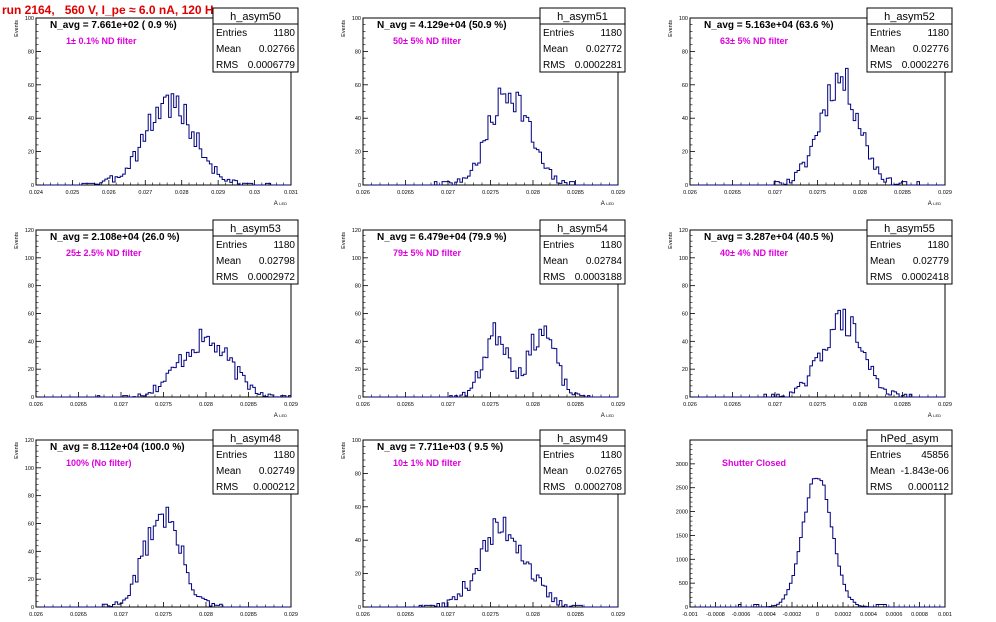  I want to click on y-tick-label: 120, so click(29, 441).